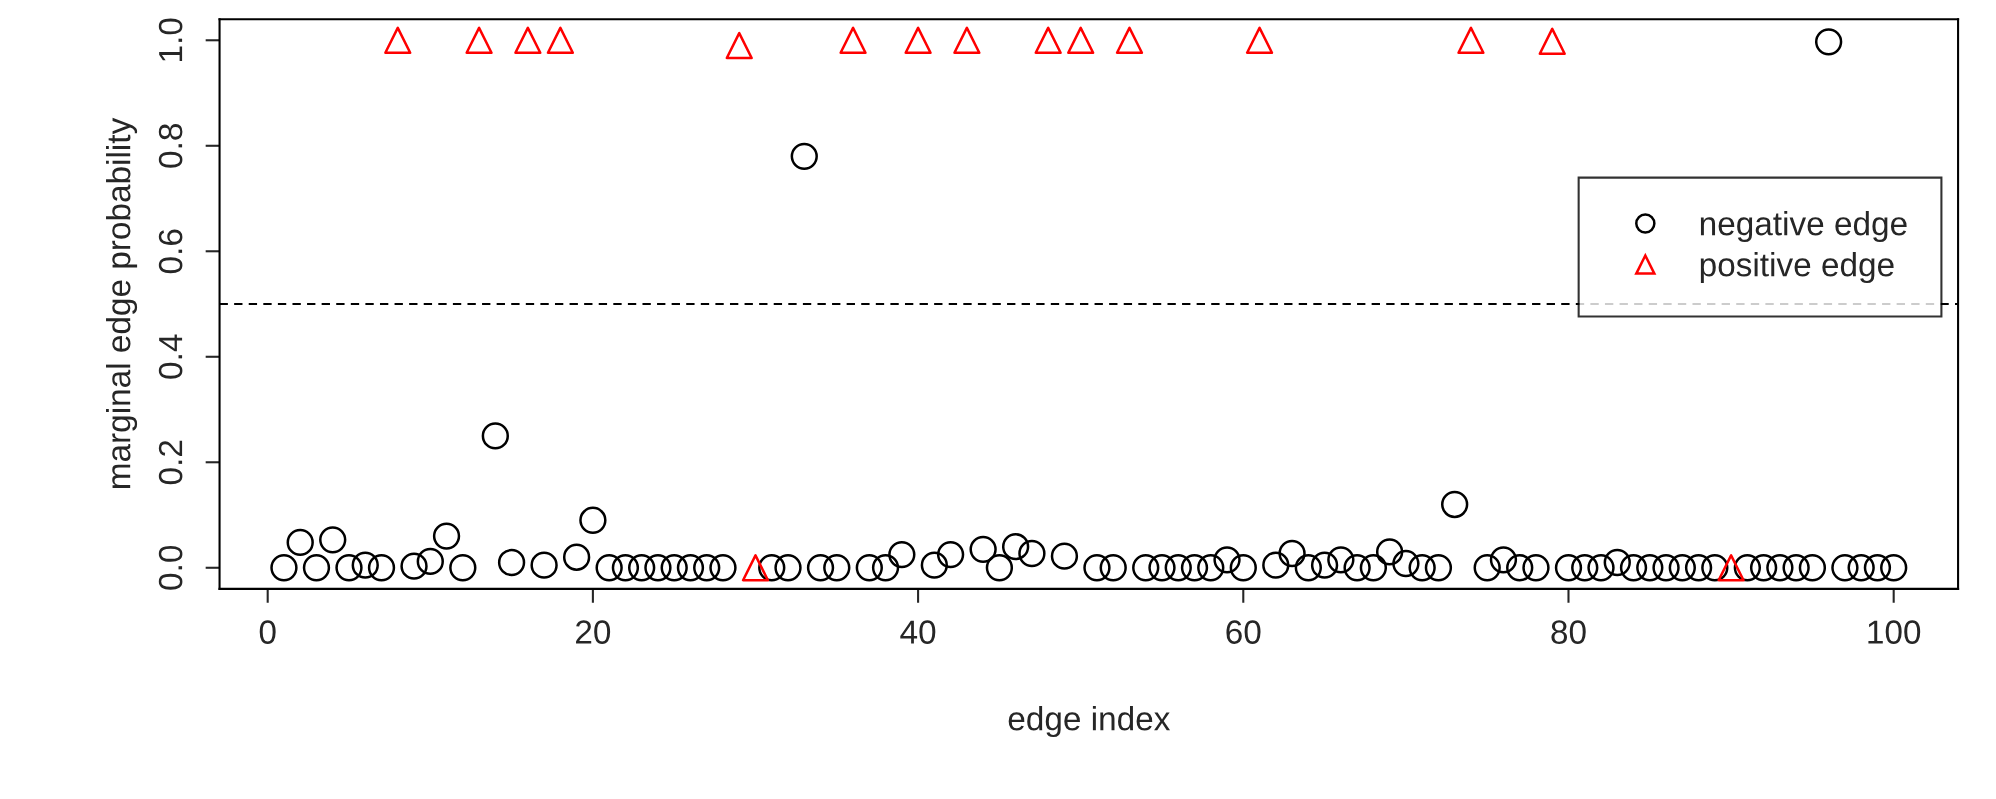  I want to click on x-axis-title: edge index, so click(1089, 722).